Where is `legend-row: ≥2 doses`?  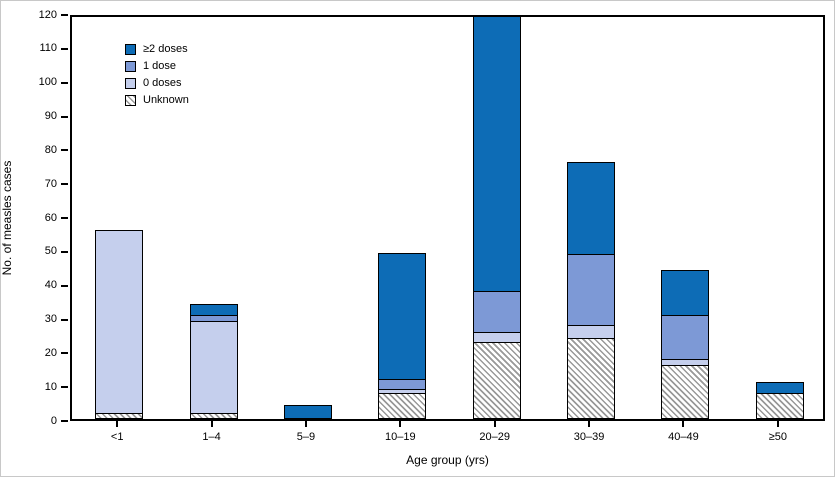 legend-row: ≥2 doses is located at coordinates (157, 49).